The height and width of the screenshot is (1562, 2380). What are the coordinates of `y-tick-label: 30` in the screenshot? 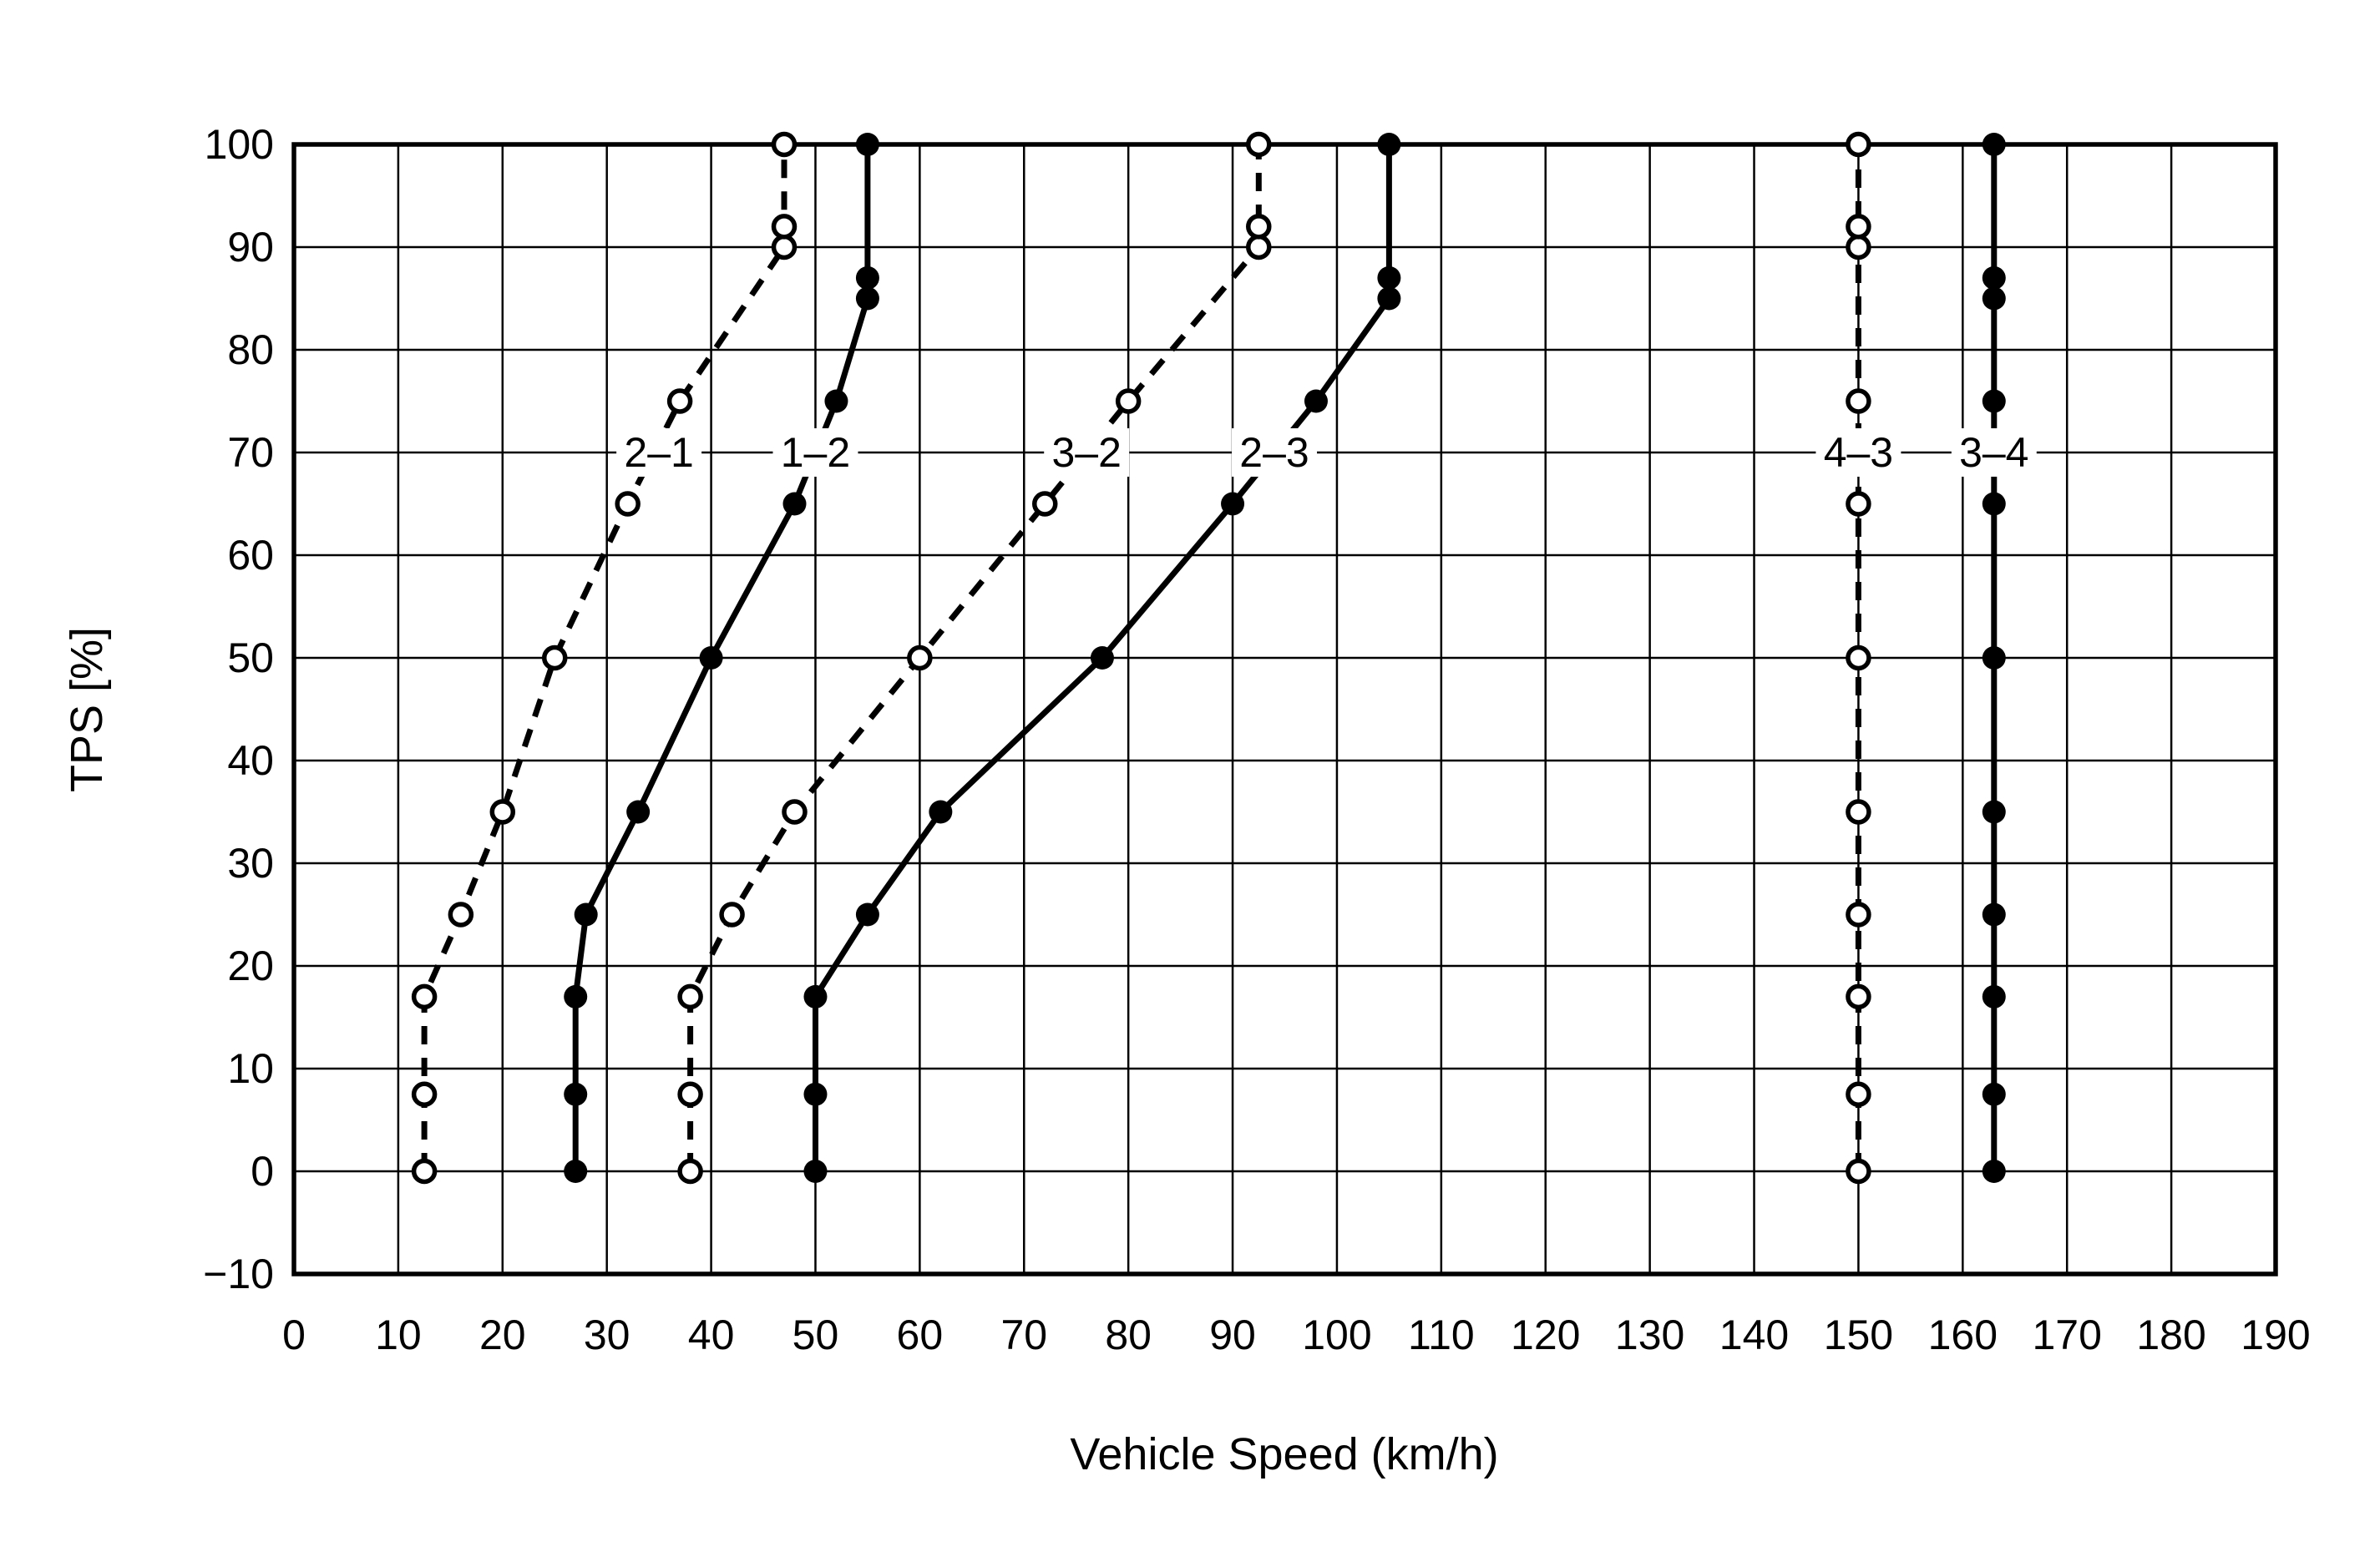 It's located at (250, 863).